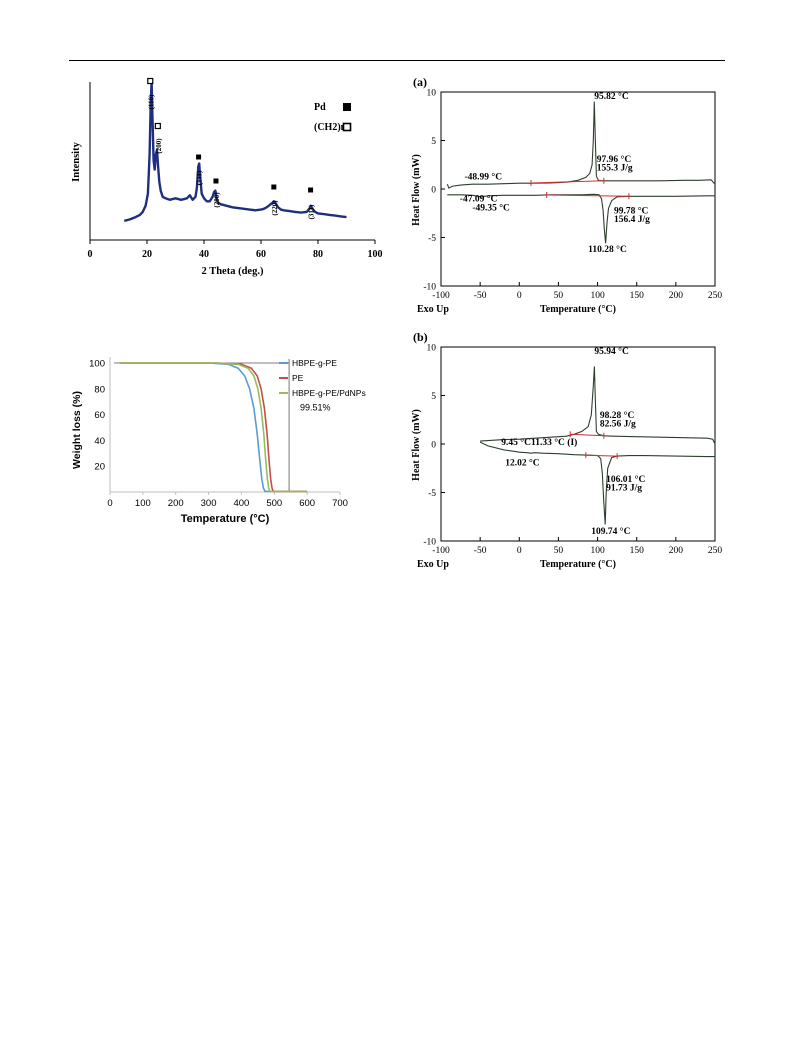 The width and height of the screenshot is (793, 1053). I want to click on tga-y-tick-label: 40, so click(99, 441).